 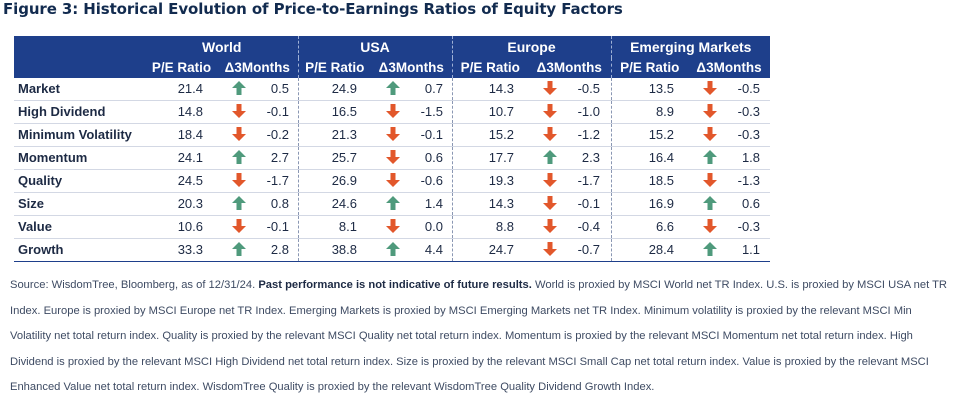 What do you see at coordinates (279, 88) in the screenshot?
I see `delta-value: 0.5` at bounding box center [279, 88].